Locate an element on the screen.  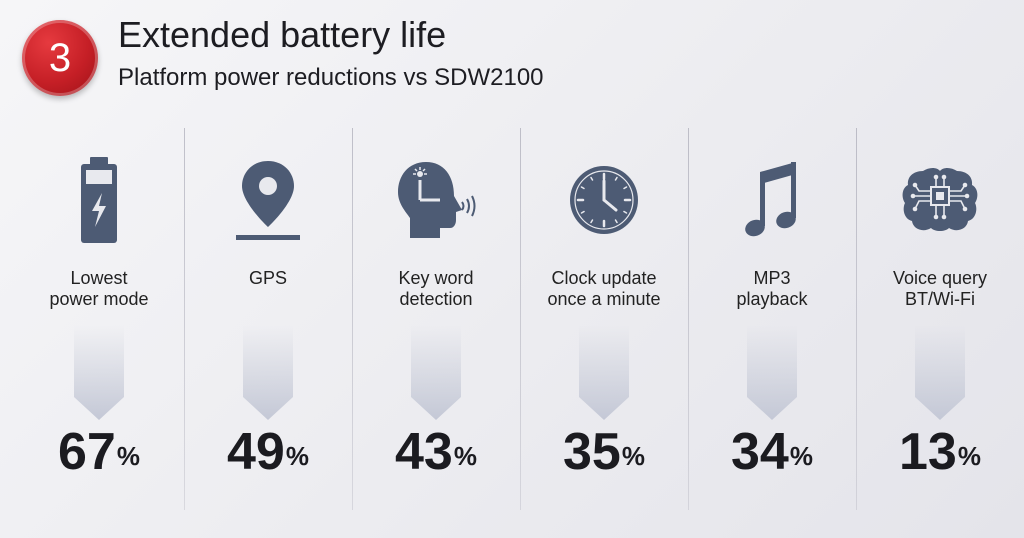
step-number-badge: 3 is located at coordinates (60, 58).